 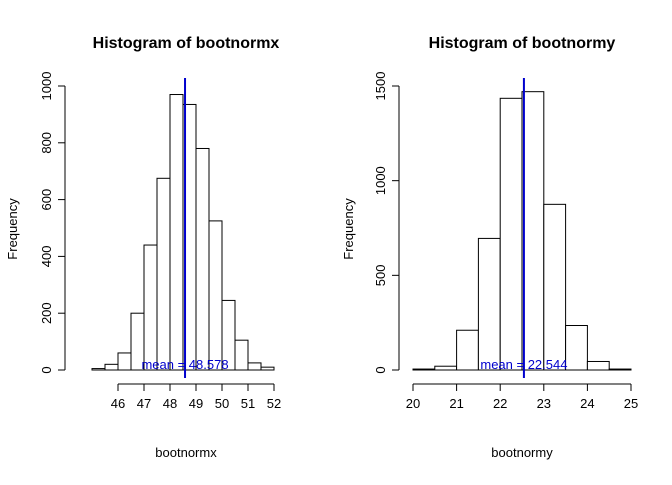 I want to click on x-tick-label: 50, so click(x=222, y=403).